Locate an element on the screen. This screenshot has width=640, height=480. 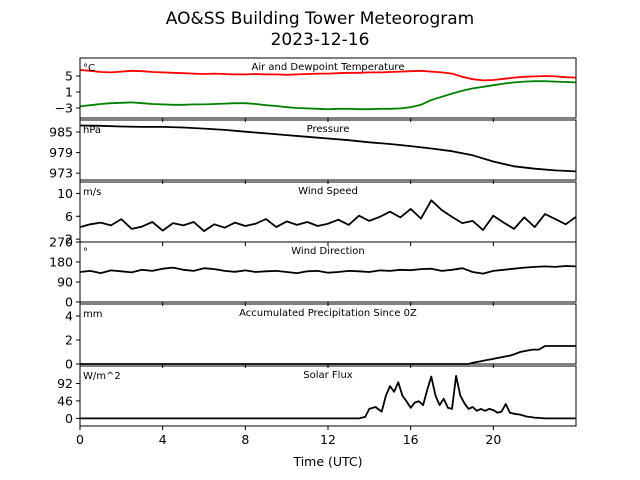
panel-unit-label: °C is located at coordinates (89, 68).